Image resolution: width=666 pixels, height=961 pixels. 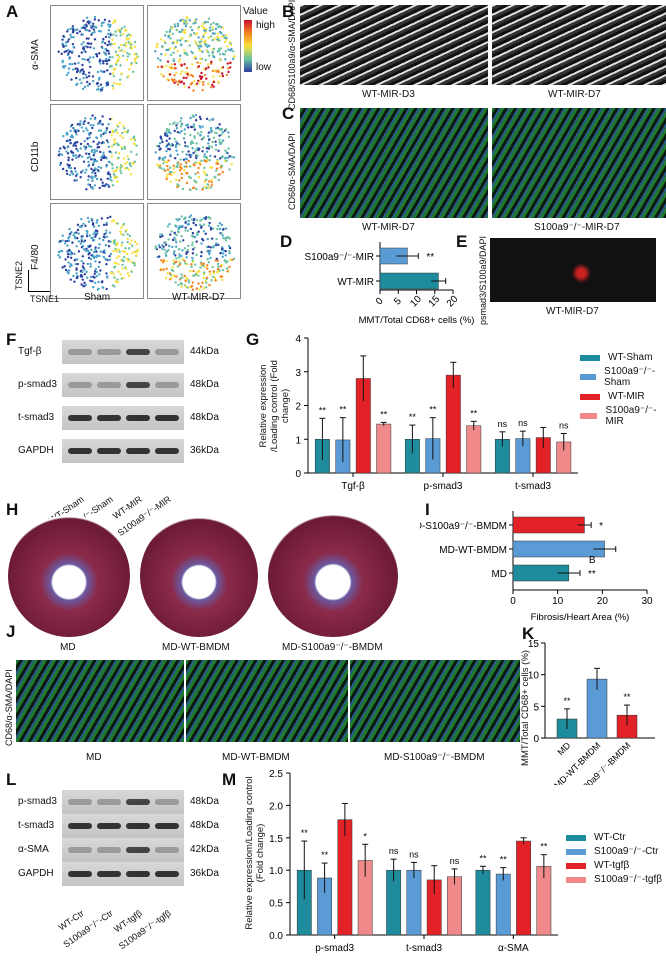 What do you see at coordinates (298, 373) in the screenshot?
I see `y-tick-label: 3` at bounding box center [298, 373].